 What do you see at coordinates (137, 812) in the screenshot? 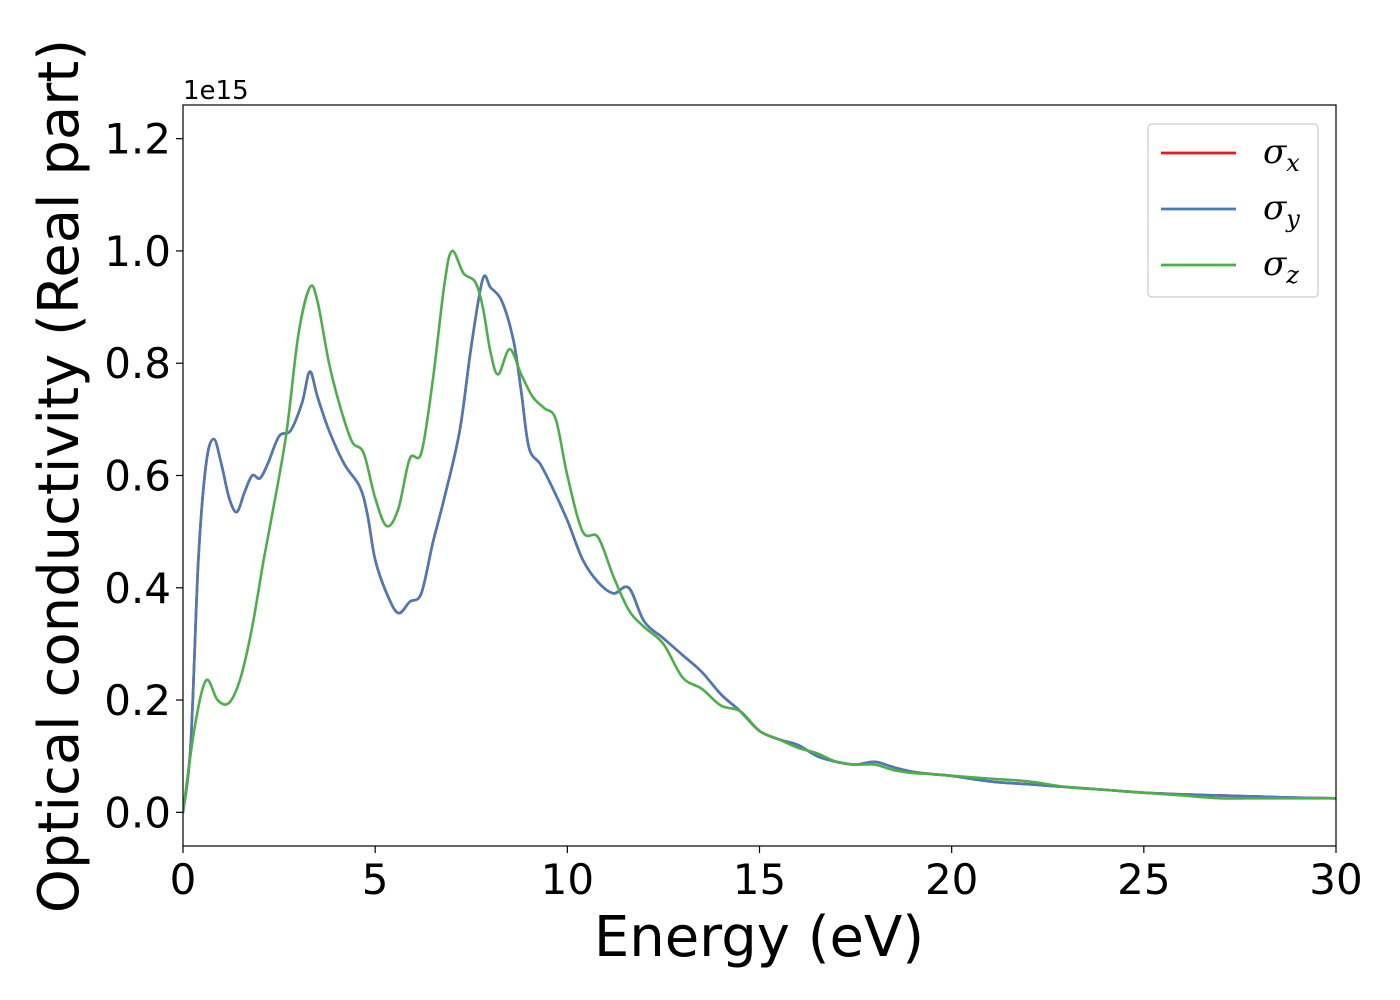
I see `y-tick-label: 0.0` at bounding box center [137, 812].